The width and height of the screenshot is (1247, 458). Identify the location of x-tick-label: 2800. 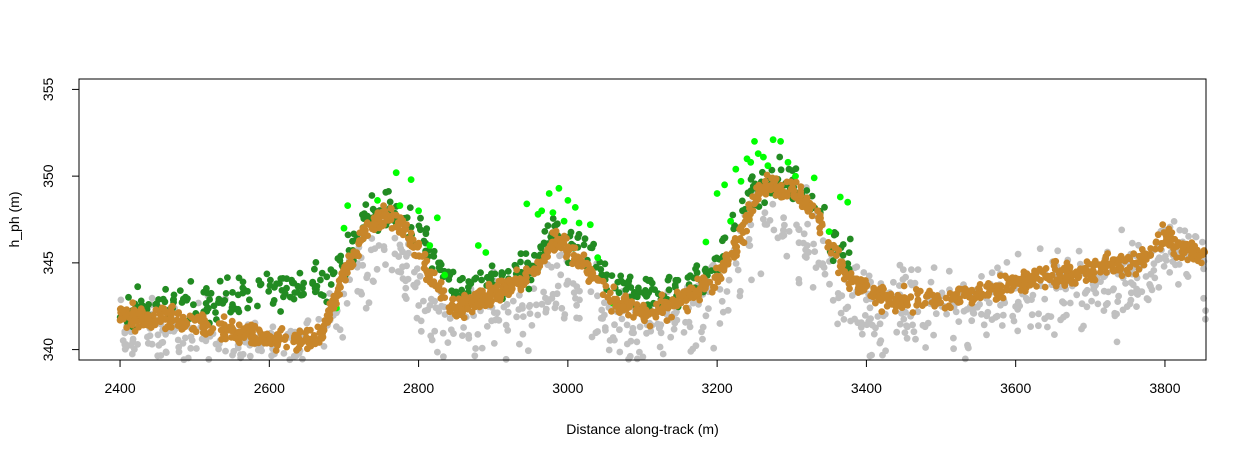
(418, 388).